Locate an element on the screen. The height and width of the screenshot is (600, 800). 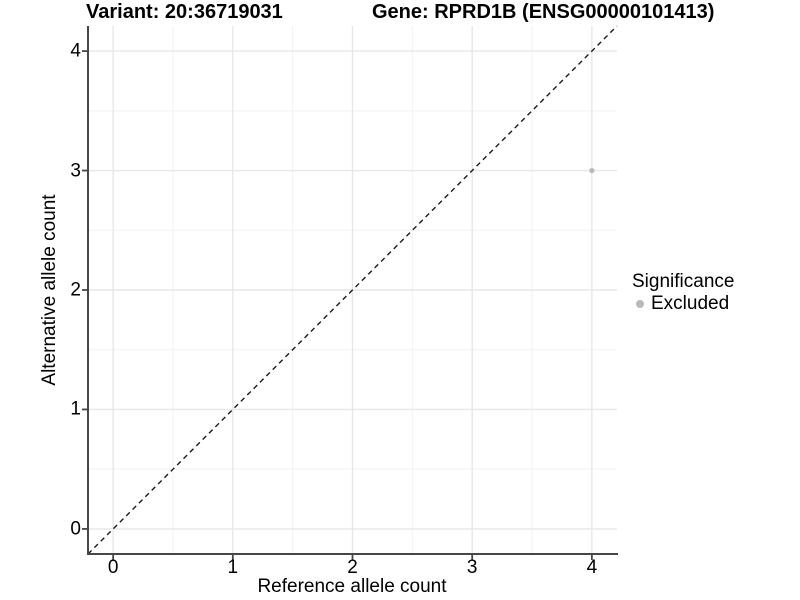
y-axis-title: Alternative allele count is located at coordinates (49, 290).